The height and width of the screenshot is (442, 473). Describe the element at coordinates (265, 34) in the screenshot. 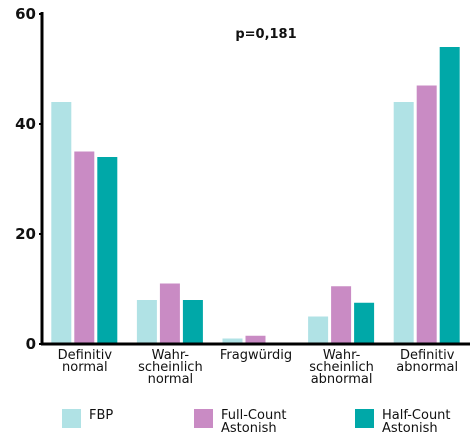

I see `annotation: p=0,181` at that location.